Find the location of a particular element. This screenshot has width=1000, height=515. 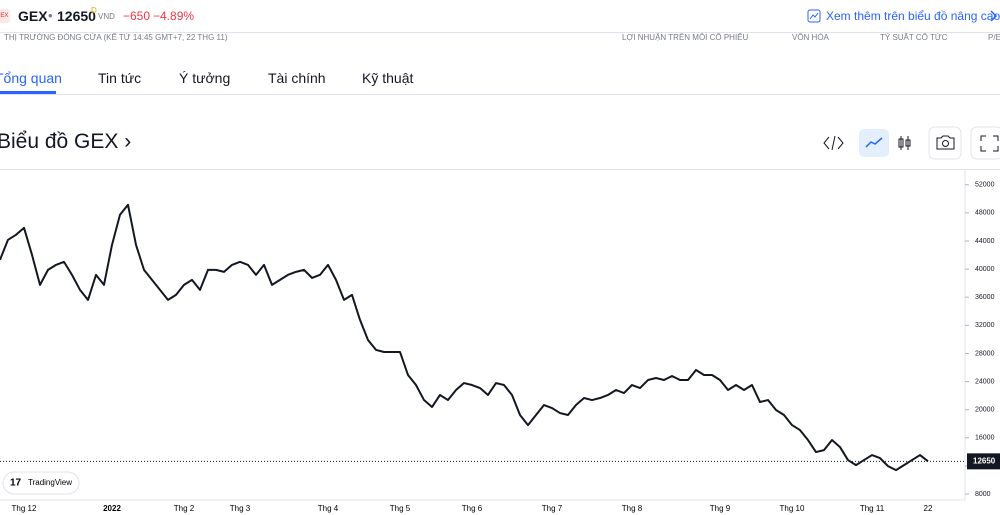

x-tick-label: Thg 7 is located at coordinates (552, 508).